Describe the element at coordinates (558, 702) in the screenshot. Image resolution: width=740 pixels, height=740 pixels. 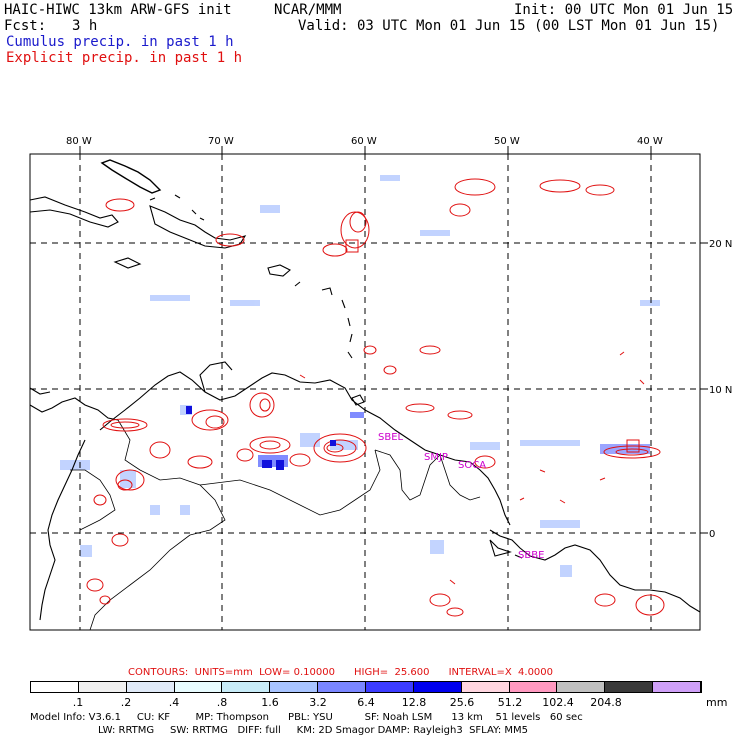
I see `colorbar-tick-label: 102.4` at that location.